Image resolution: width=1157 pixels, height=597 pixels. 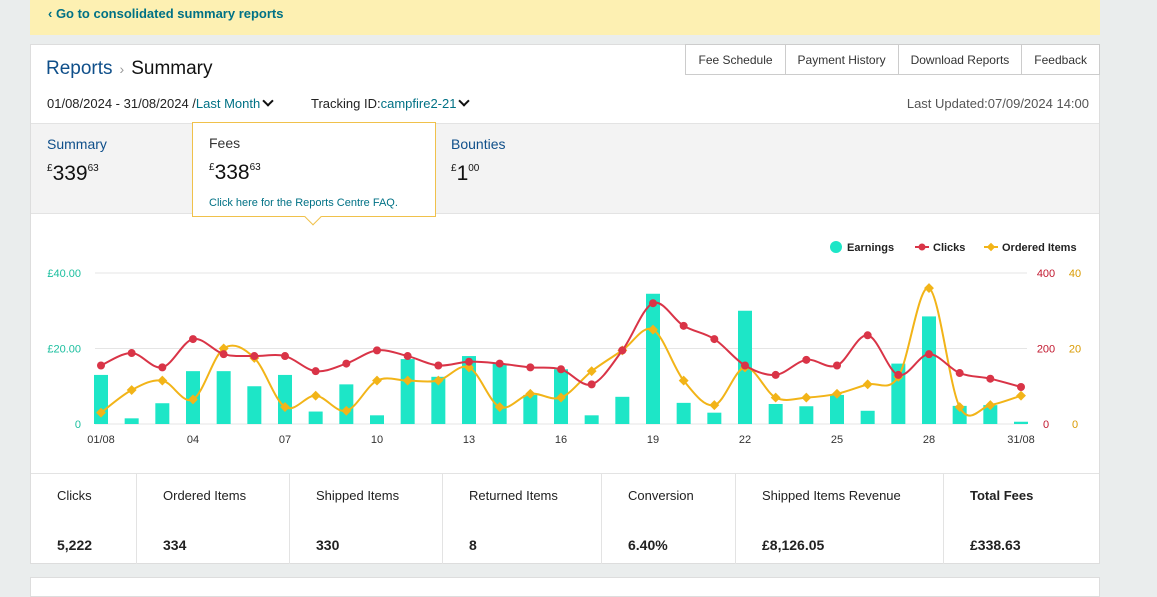 I want to click on x-axis-tick: 31/08, so click(x=1021, y=440).